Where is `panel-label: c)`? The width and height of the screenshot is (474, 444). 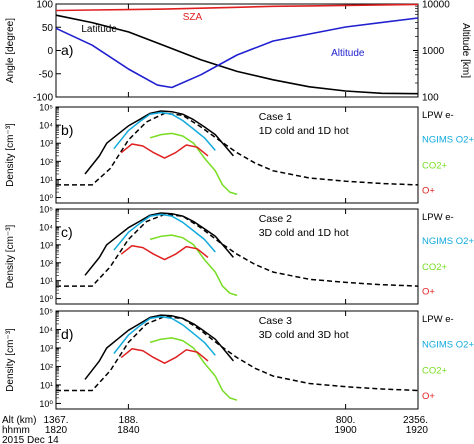 panel-label: c) is located at coordinates (67, 232).